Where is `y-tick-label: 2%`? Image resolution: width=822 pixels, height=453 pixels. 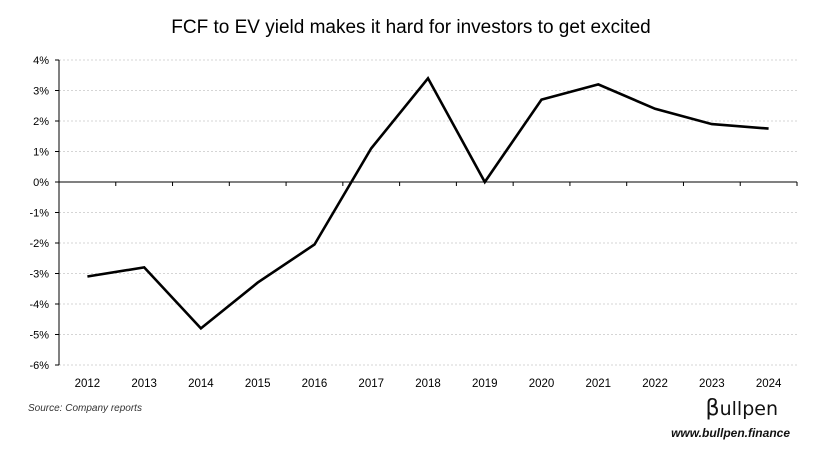 y-tick-label: 2% is located at coordinates (41, 122).